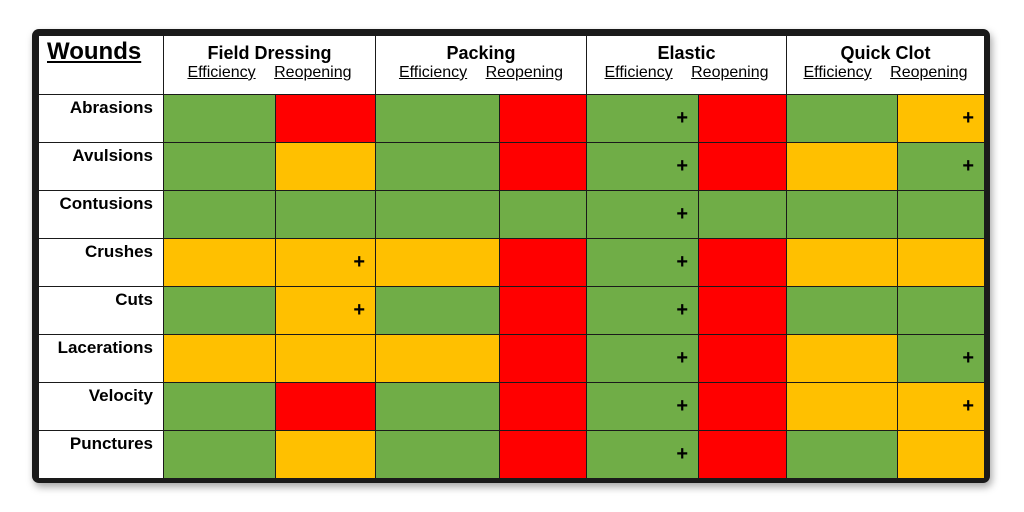  I want to click on table-row: Avulsions + +, so click(512, 166).